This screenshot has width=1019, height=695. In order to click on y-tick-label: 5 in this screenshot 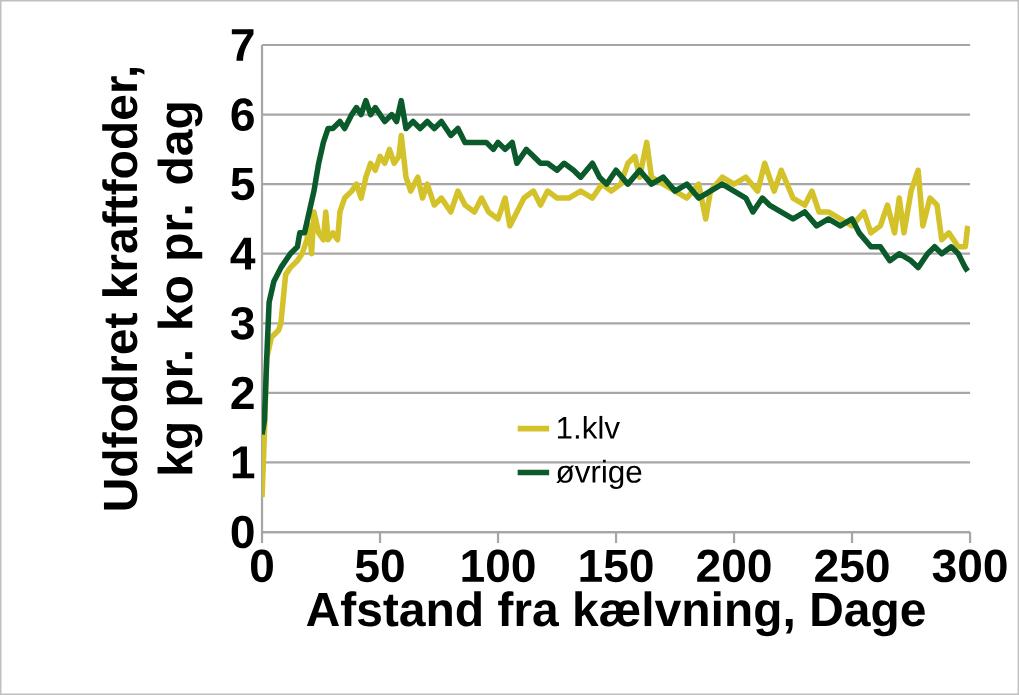, I will do `click(243, 184)`.